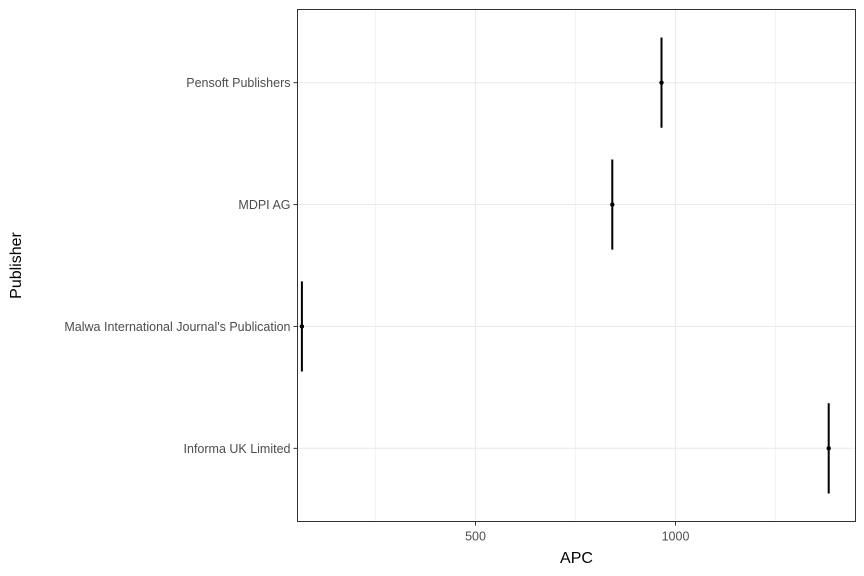 The width and height of the screenshot is (864, 576). What do you see at coordinates (576, 558) in the screenshot?
I see `x-axis-title: APC` at bounding box center [576, 558].